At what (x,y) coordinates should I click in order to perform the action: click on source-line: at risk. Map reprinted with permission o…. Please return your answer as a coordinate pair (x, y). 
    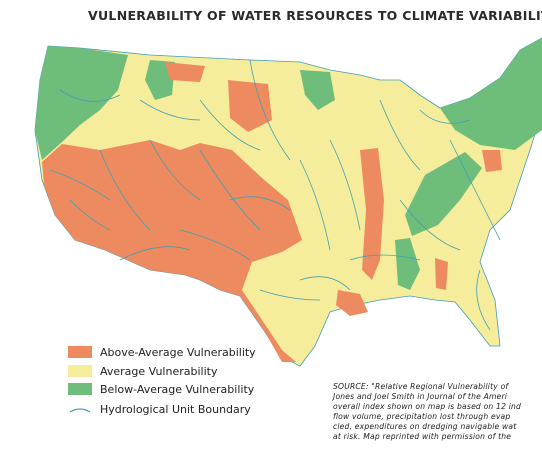
    Looking at the image, I should click on (422, 436).